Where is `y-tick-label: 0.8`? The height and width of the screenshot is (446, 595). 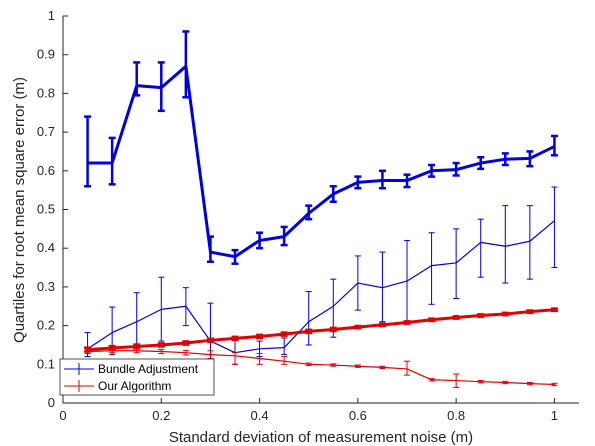 y-tick-label: 0.8 is located at coordinates (46, 92).